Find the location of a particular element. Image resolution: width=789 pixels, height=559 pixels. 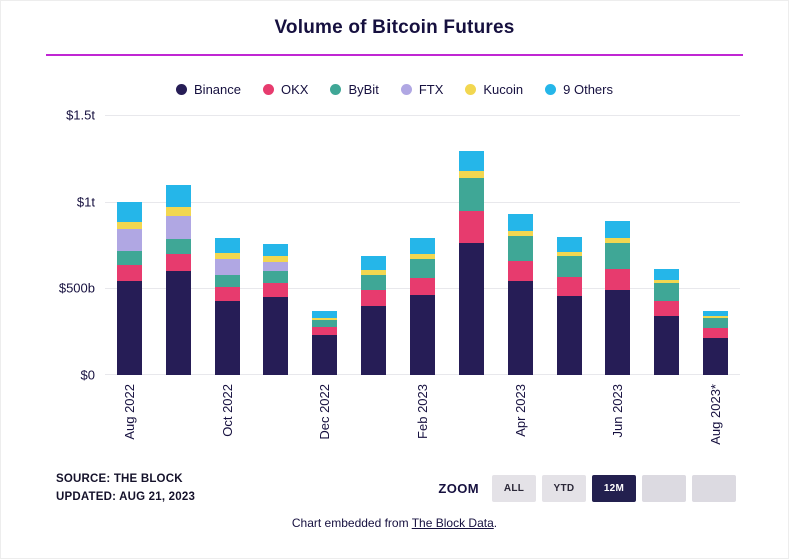

x-tick-aug-2022: Aug 2022 is located at coordinates (129, 423).